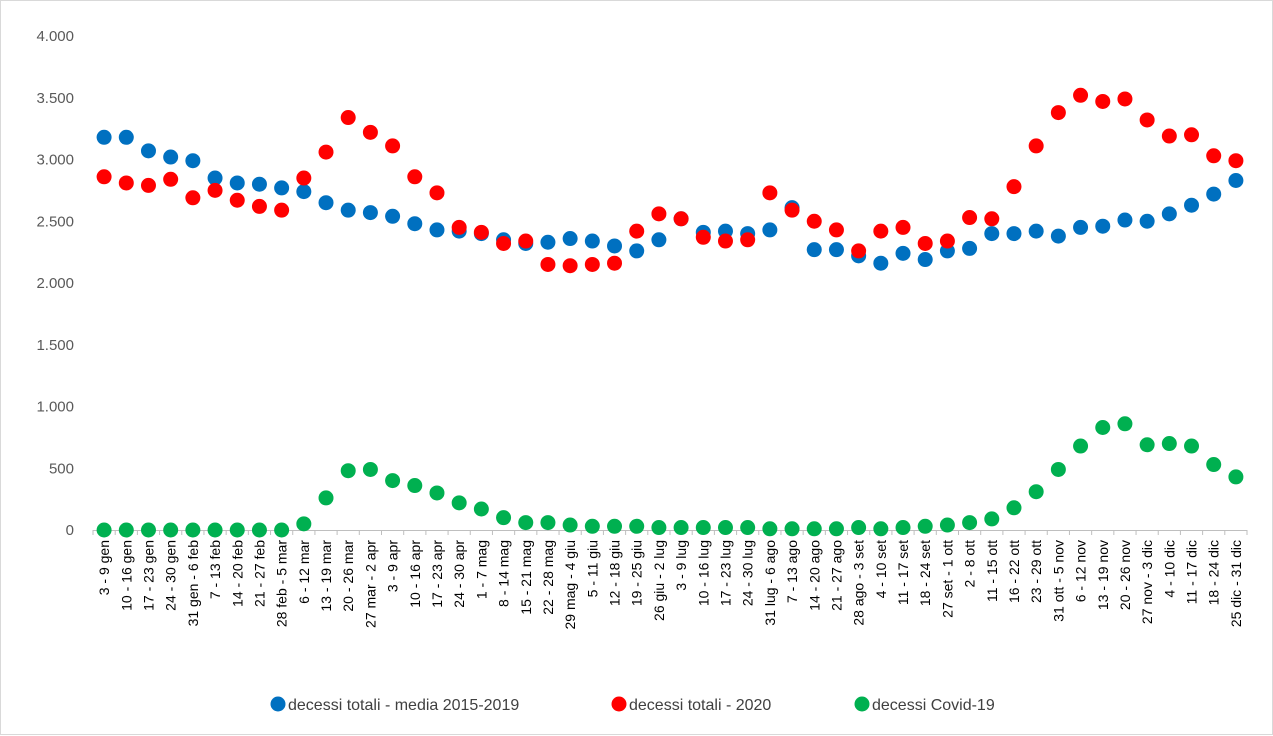 The image size is (1273, 736). I want to click on x-tick-label: 16 - 22 ott, so click(1014, 571).